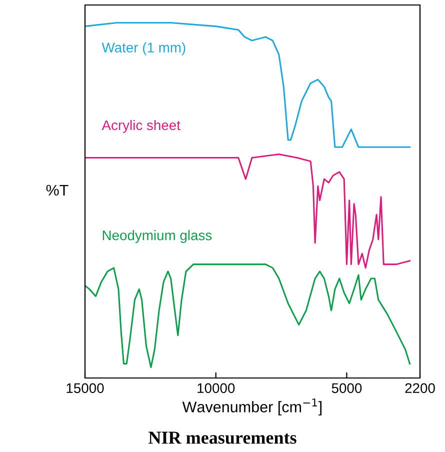 The image size is (445, 452). Describe the element at coordinates (141, 126) in the screenshot. I see `series-label: Acrylic sheet` at that location.